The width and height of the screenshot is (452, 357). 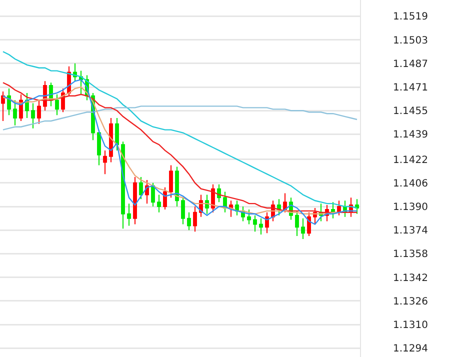 I want to click on y-tick-label: 1.1326, so click(x=410, y=302).